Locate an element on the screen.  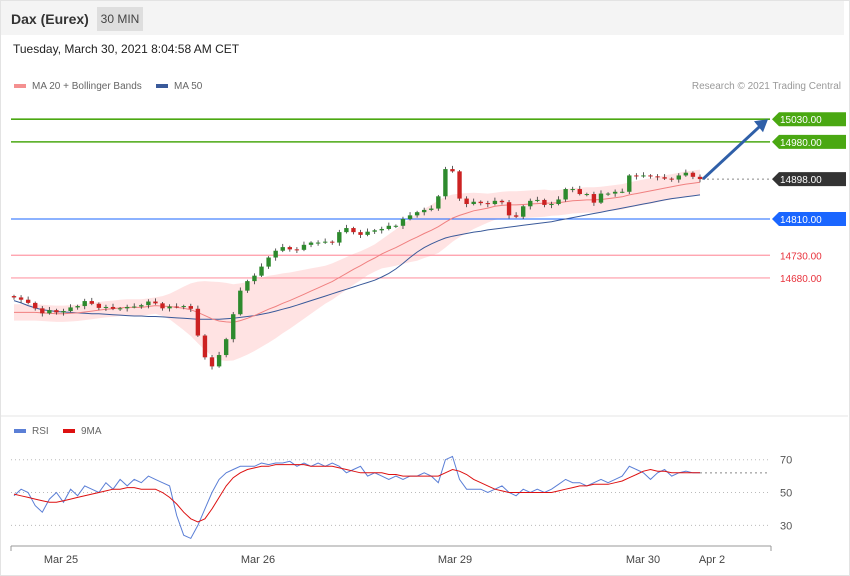
level-label-14680.00: 14680.00 is located at coordinates (801, 279).